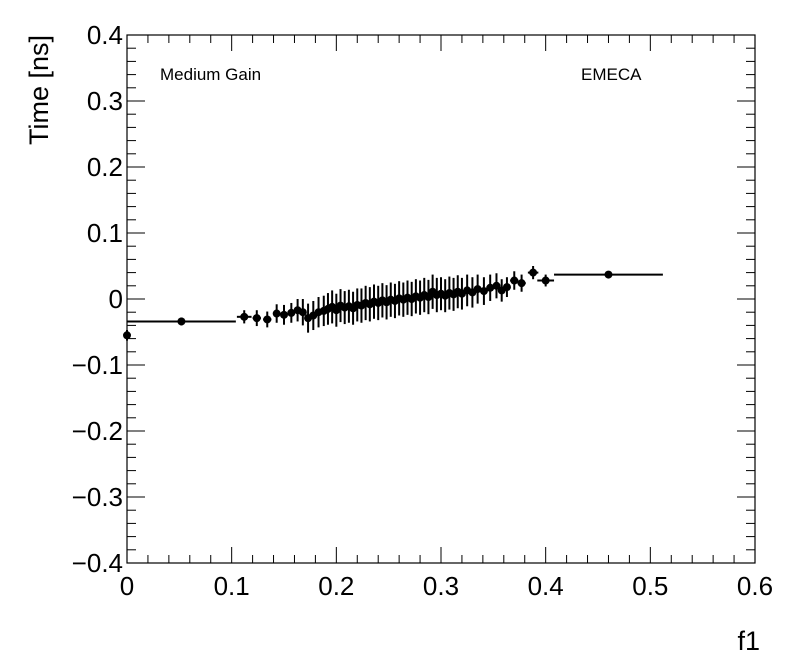  I want to click on annotation-medium-gain: Medium Gain, so click(210, 74).